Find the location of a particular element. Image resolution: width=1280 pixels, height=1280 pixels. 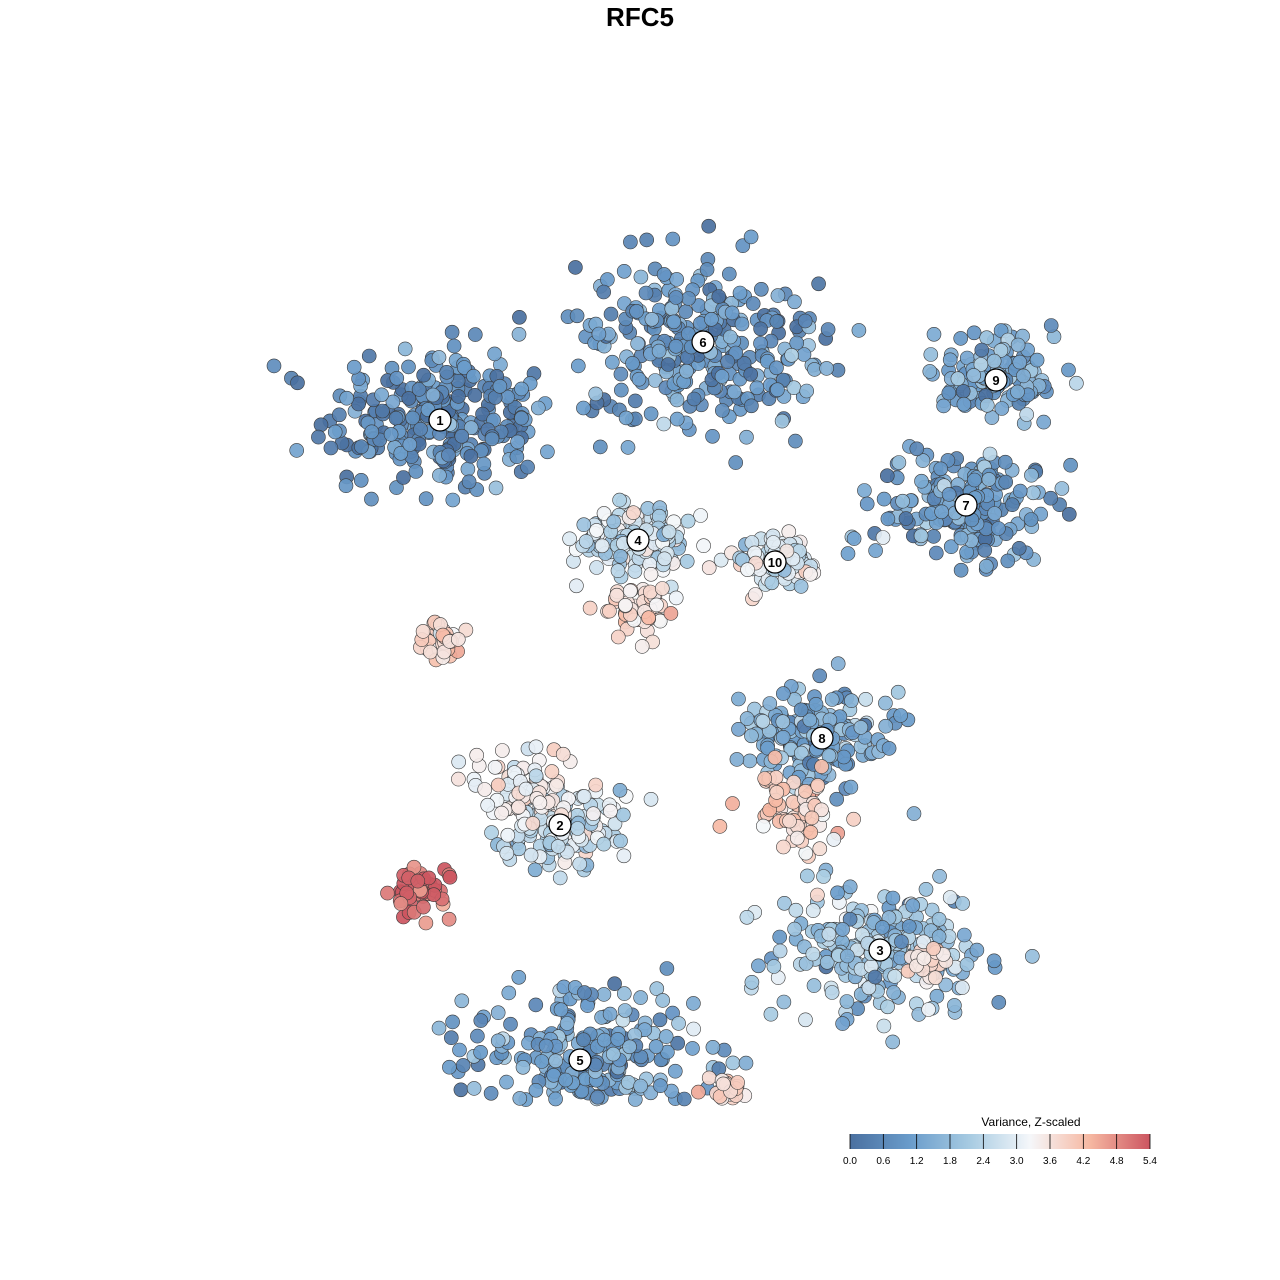

cluster-label-text: 7 is located at coordinates (965, 505).